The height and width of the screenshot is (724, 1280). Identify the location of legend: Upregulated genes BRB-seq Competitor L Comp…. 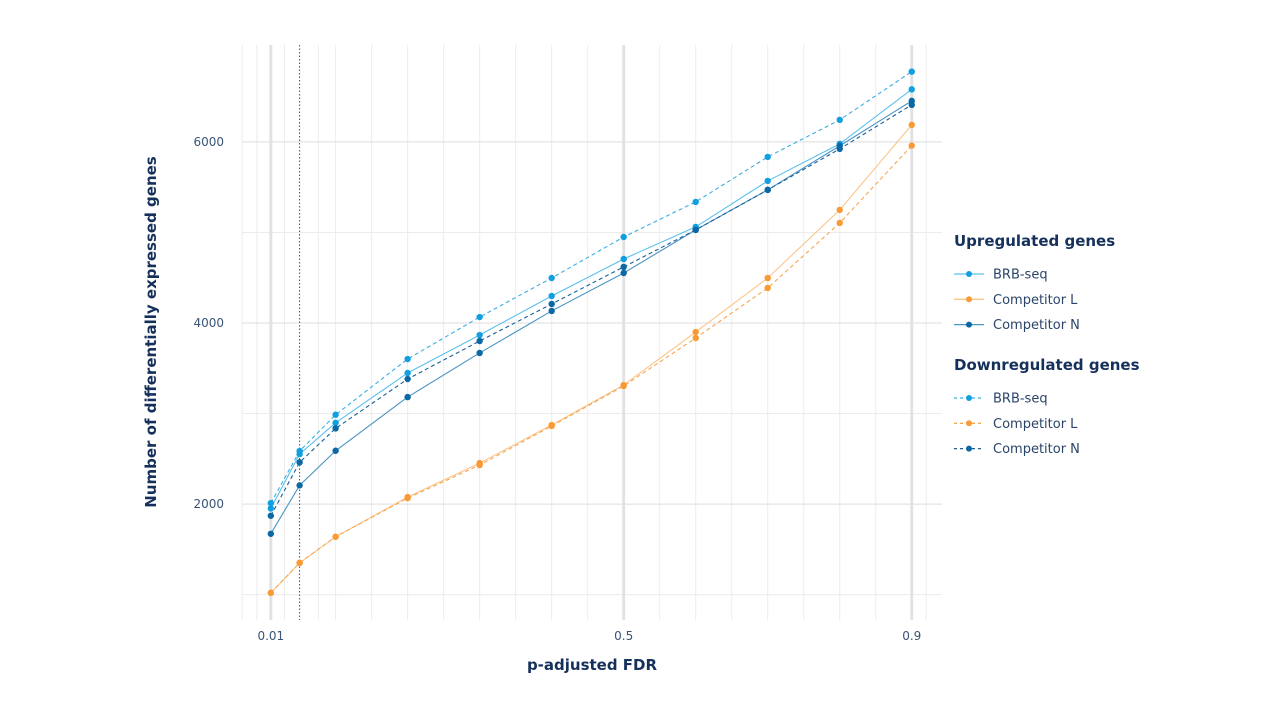
(1047, 344).